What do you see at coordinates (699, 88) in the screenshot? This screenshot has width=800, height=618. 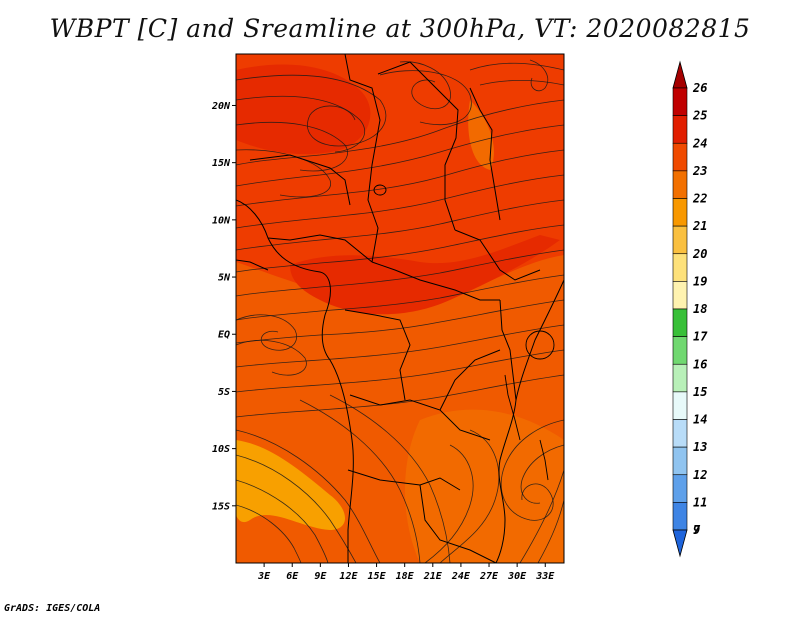 I see `colorbar-label: 26` at bounding box center [699, 88].